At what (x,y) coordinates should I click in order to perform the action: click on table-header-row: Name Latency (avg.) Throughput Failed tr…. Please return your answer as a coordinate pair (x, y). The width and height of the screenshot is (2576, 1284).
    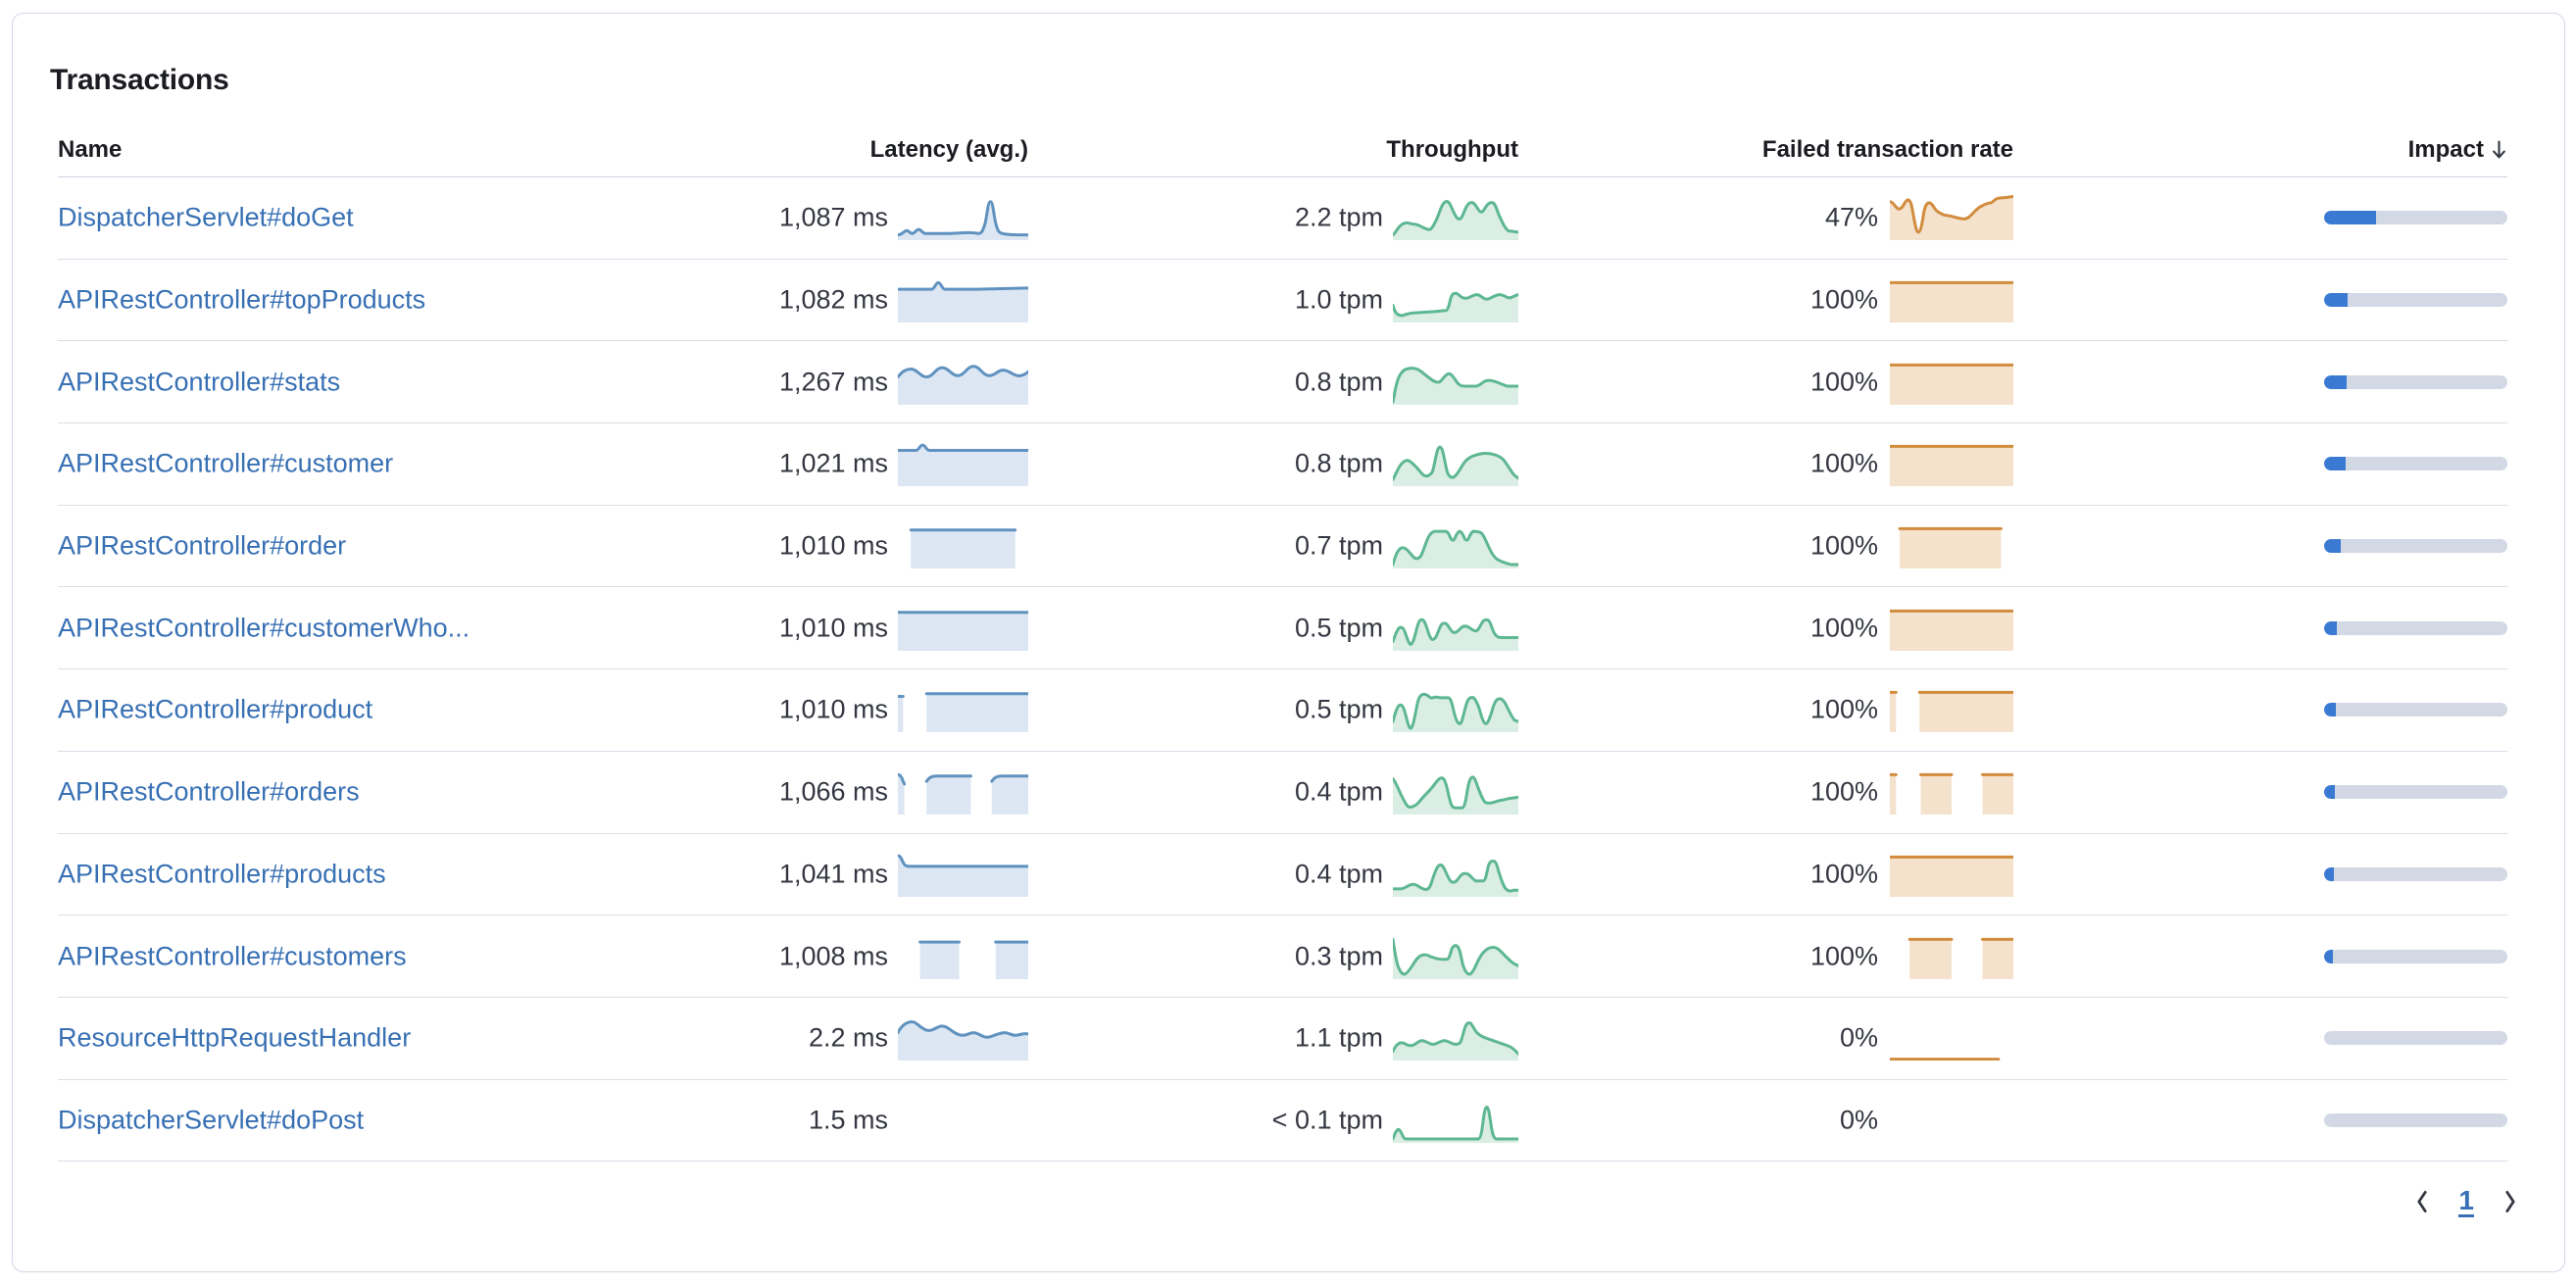
    Looking at the image, I should click on (1282, 150).